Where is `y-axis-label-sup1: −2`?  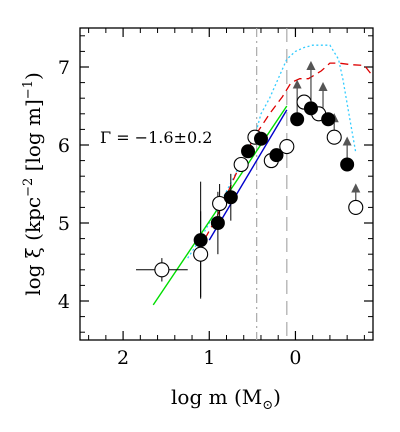
y-axis-label-sup1: −2 is located at coordinates (28, 187).